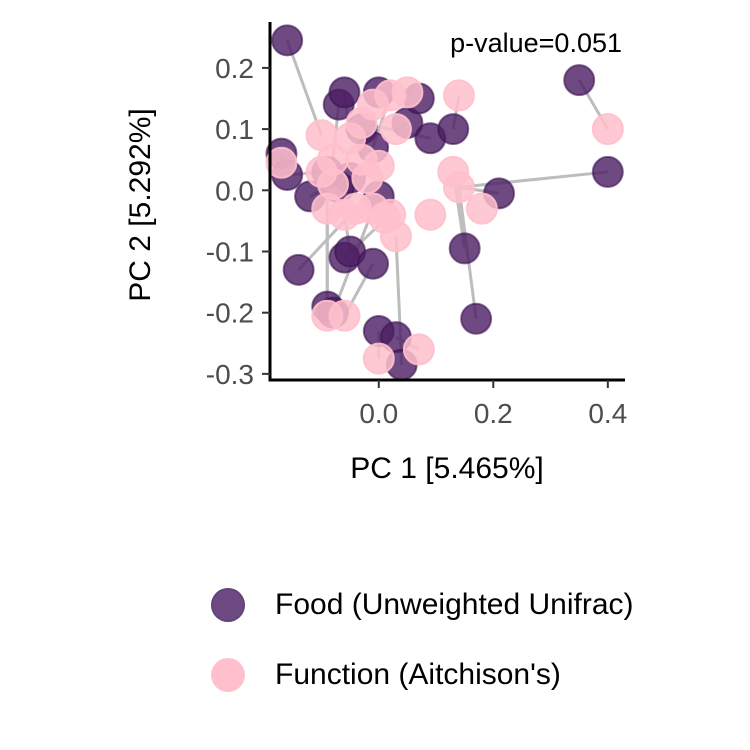  What do you see at coordinates (607, 413) in the screenshot?
I see `x-tick-label-2: 0.4` at bounding box center [607, 413].